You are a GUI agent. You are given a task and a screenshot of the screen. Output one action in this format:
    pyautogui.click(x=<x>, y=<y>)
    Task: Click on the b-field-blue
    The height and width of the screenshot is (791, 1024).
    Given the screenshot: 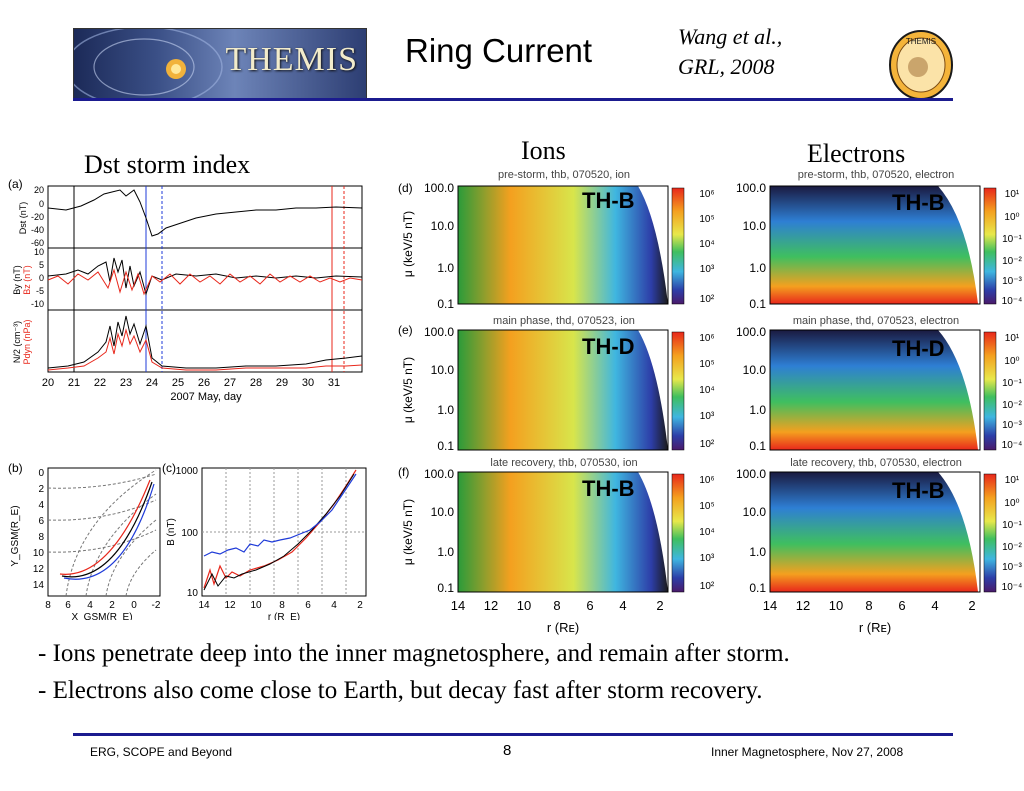 What is the action you would take?
    pyautogui.click(x=280, y=515)
    